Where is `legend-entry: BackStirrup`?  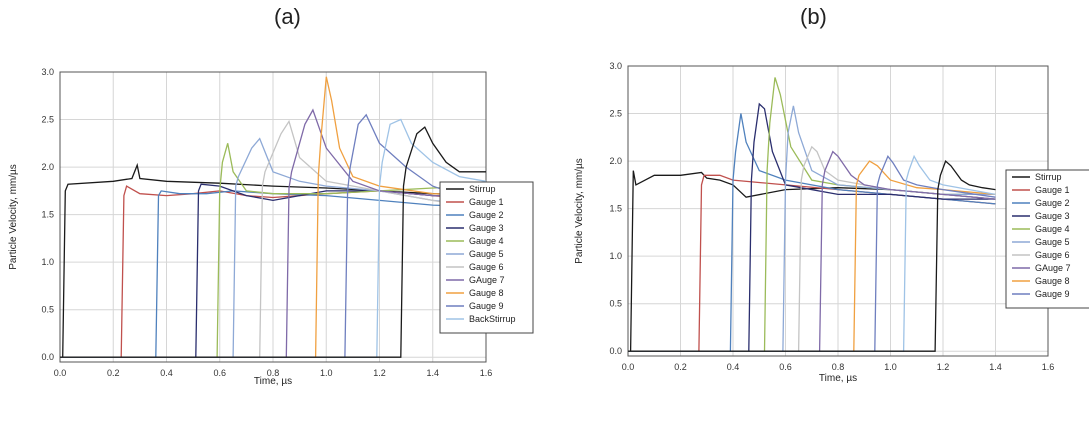 legend-entry: BackStirrup is located at coordinates (492, 319).